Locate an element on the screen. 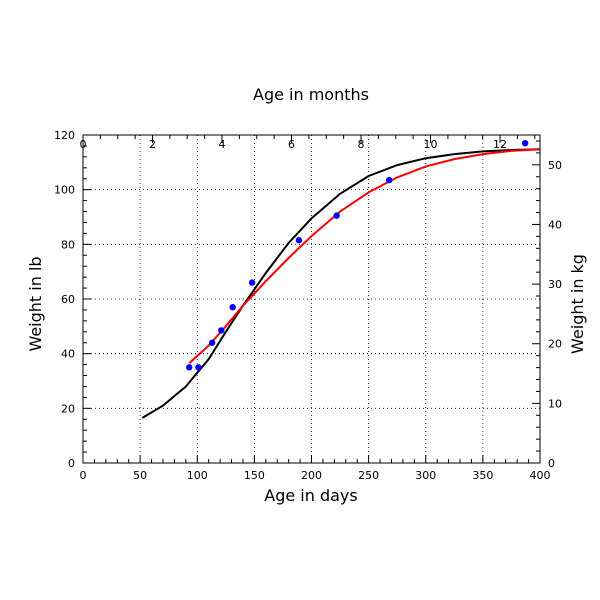 The width and height of the screenshot is (600, 600). y-tick-label: 80 is located at coordinates (68, 244).